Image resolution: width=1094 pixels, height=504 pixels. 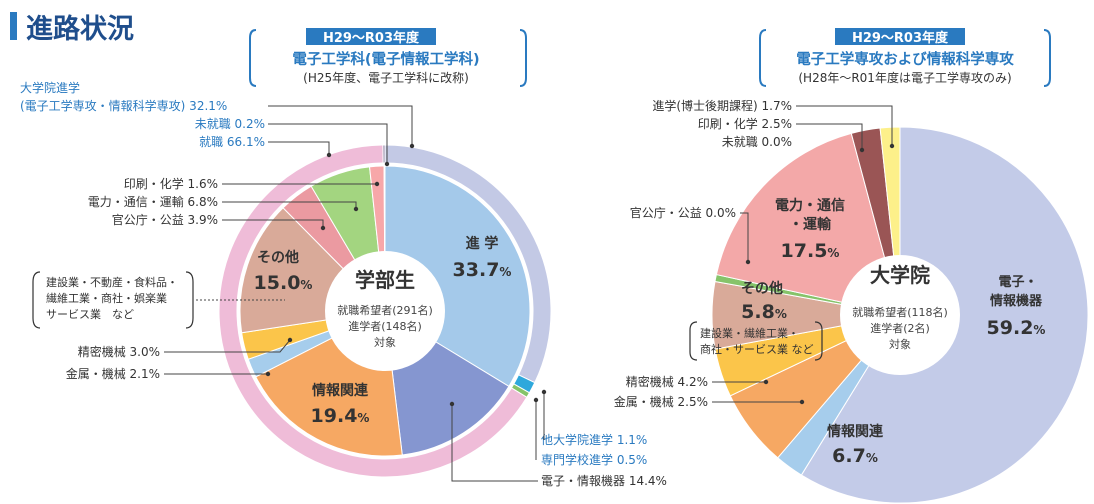 I want to click on left-chart-title: 電子工学科(電子情報工学科), so click(x=385, y=59).